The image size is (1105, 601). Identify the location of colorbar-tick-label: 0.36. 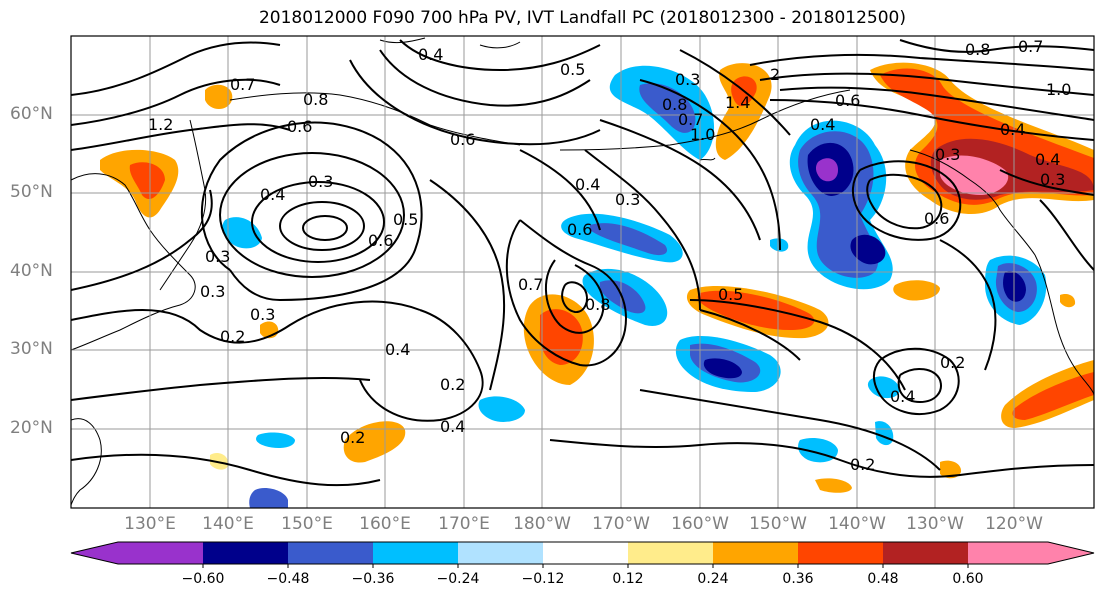
(798, 579).